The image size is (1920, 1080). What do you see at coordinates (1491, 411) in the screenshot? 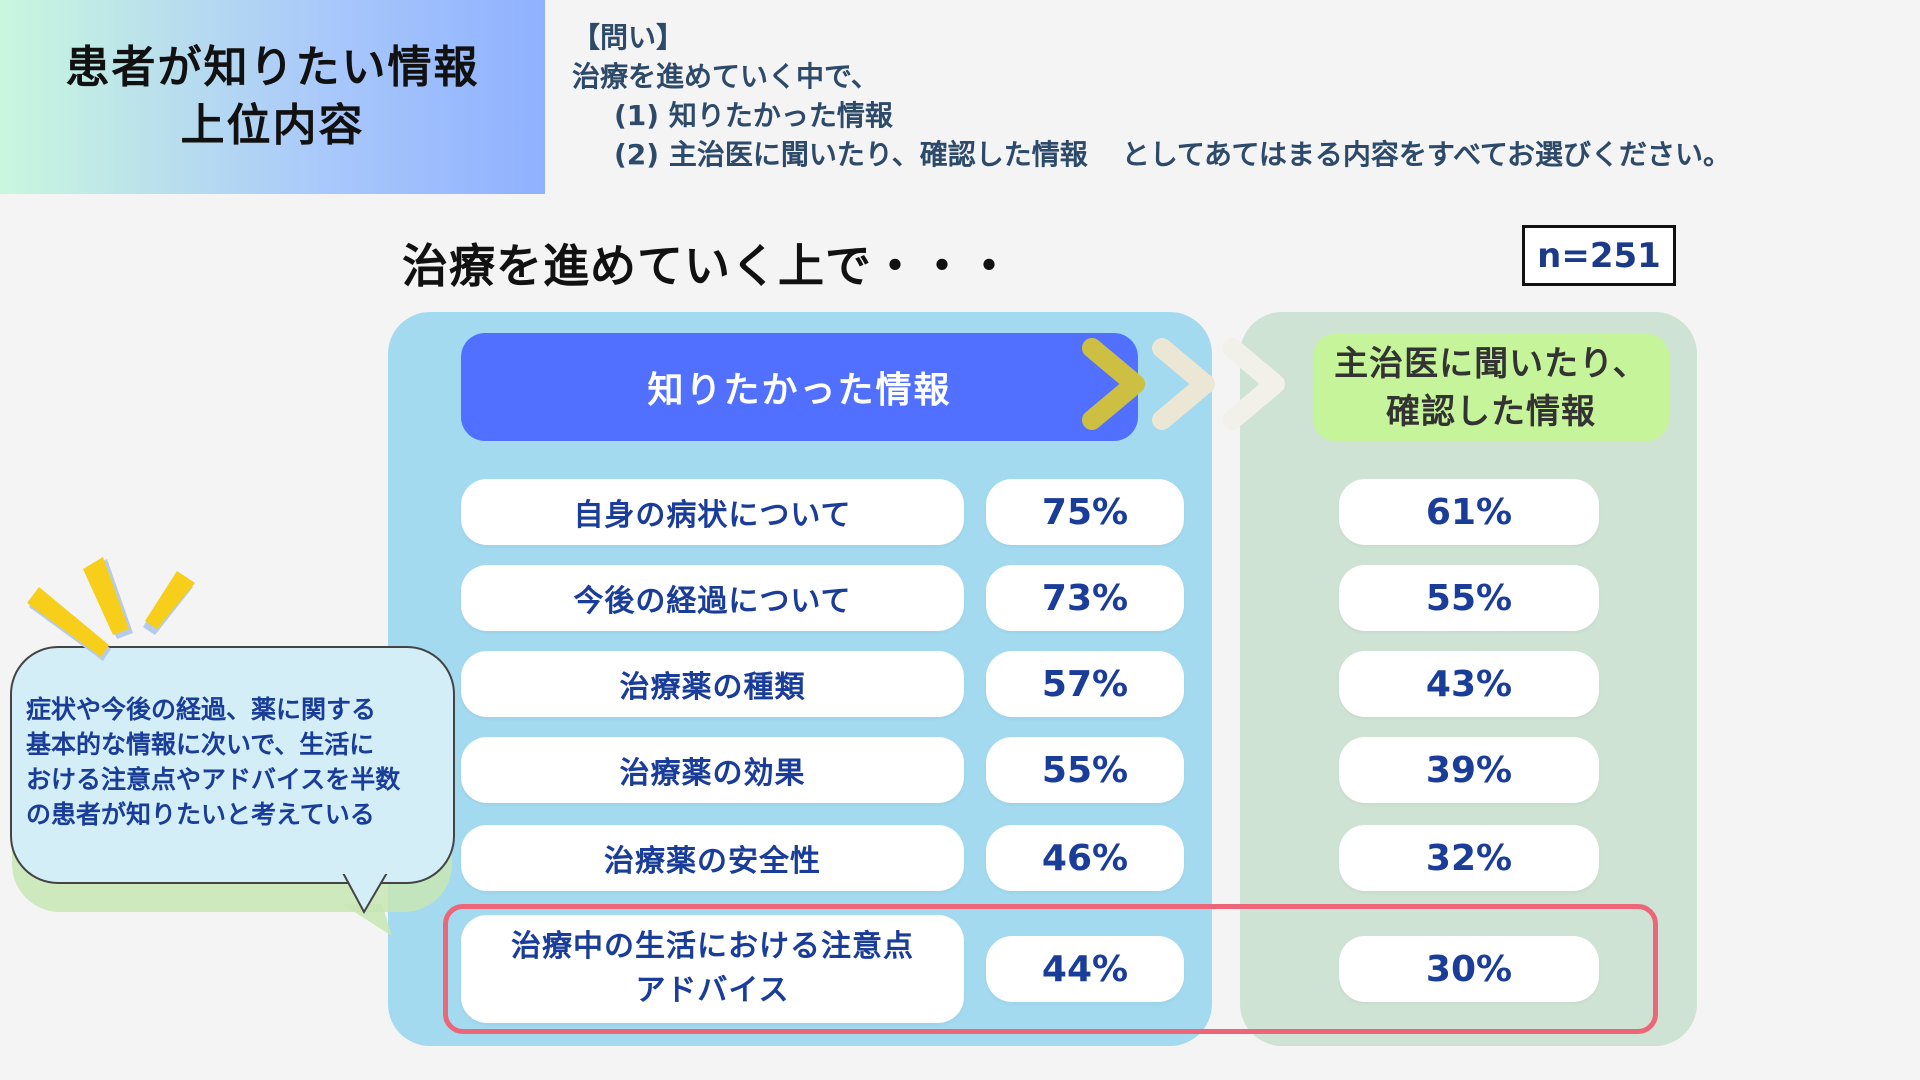
I see `asked-header-line2: 確認した情報` at bounding box center [1491, 411].